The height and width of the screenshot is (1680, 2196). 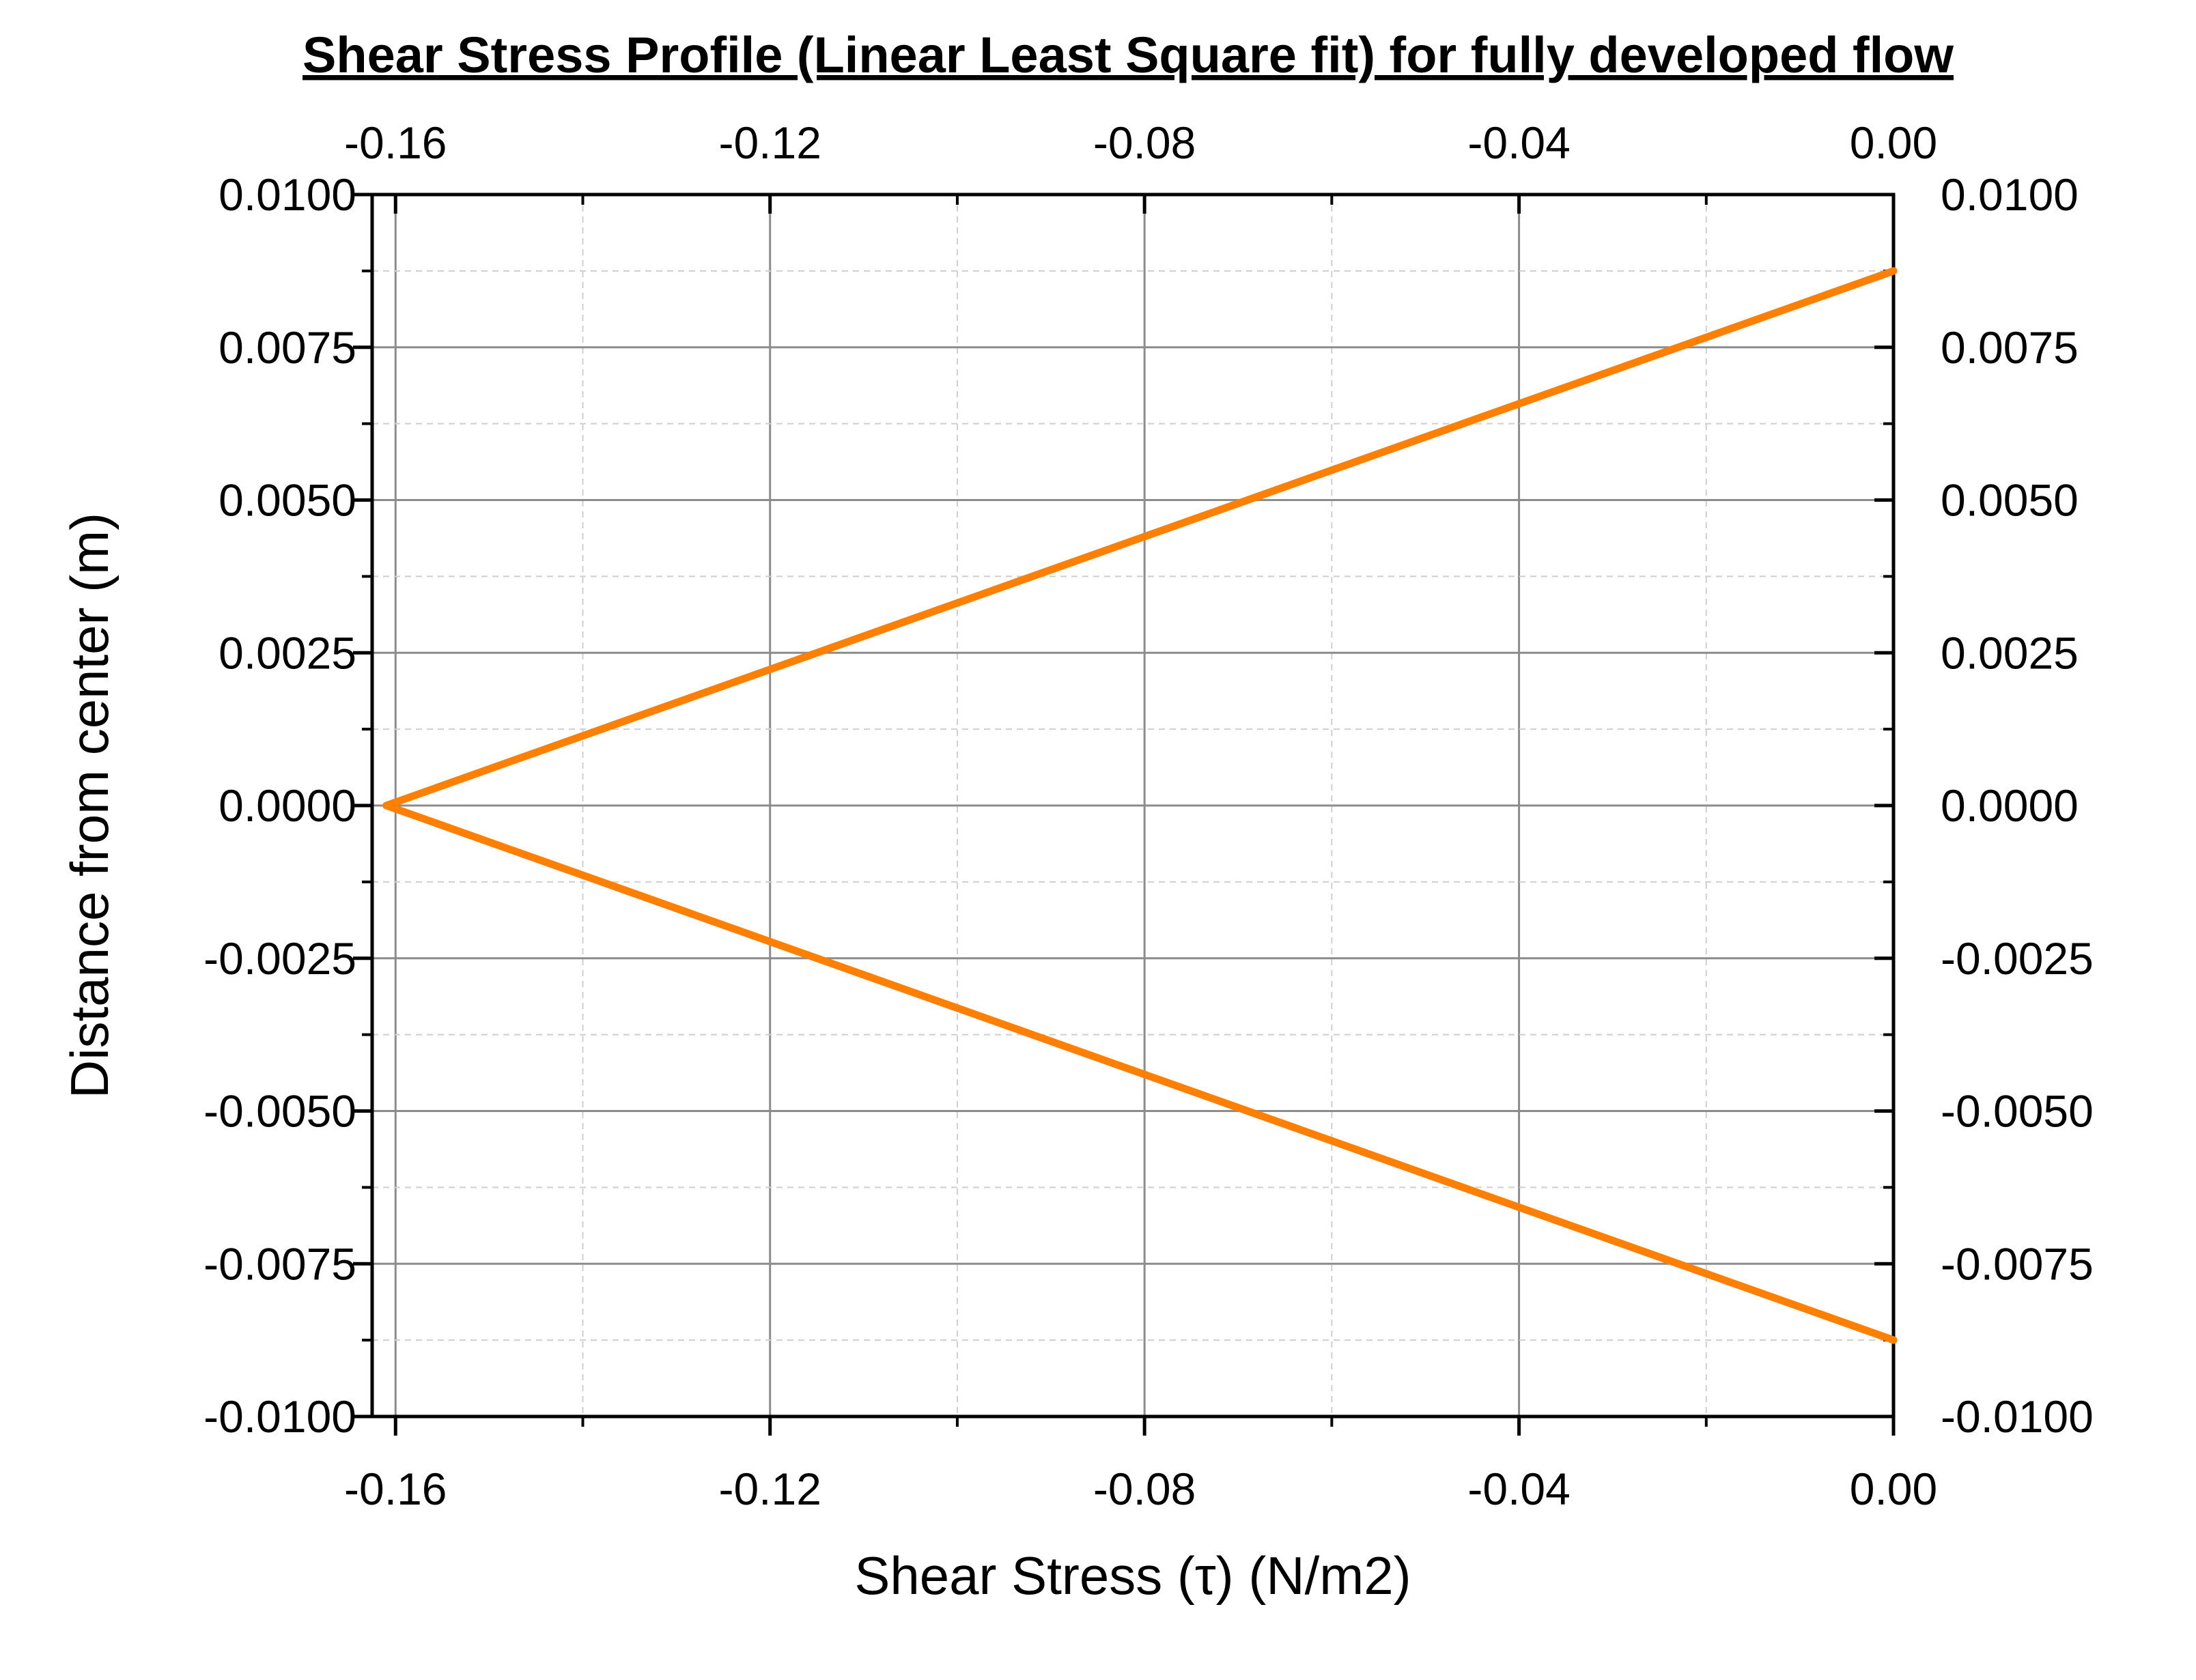 What do you see at coordinates (1894, 142) in the screenshot?
I see `x-tick-label-top: 0.00` at bounding box center [1894, 142].